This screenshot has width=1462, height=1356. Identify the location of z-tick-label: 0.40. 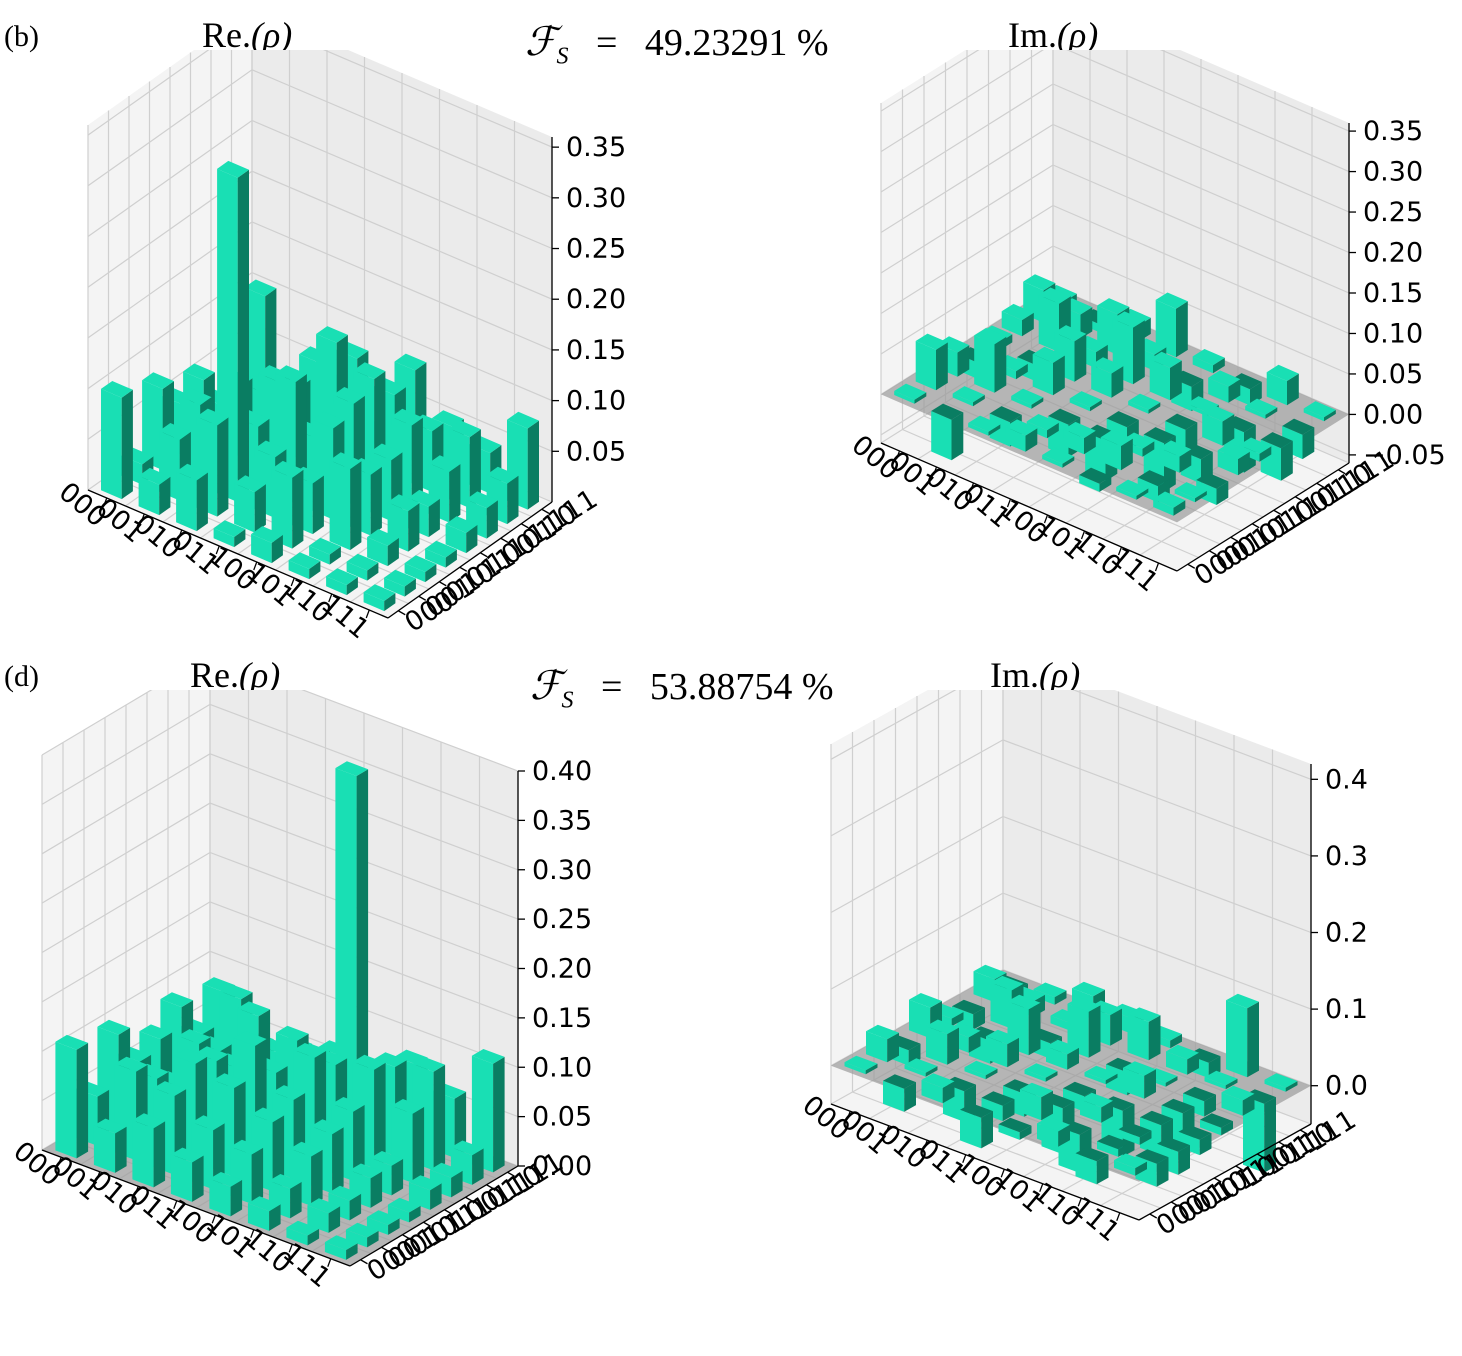
(562, 771).